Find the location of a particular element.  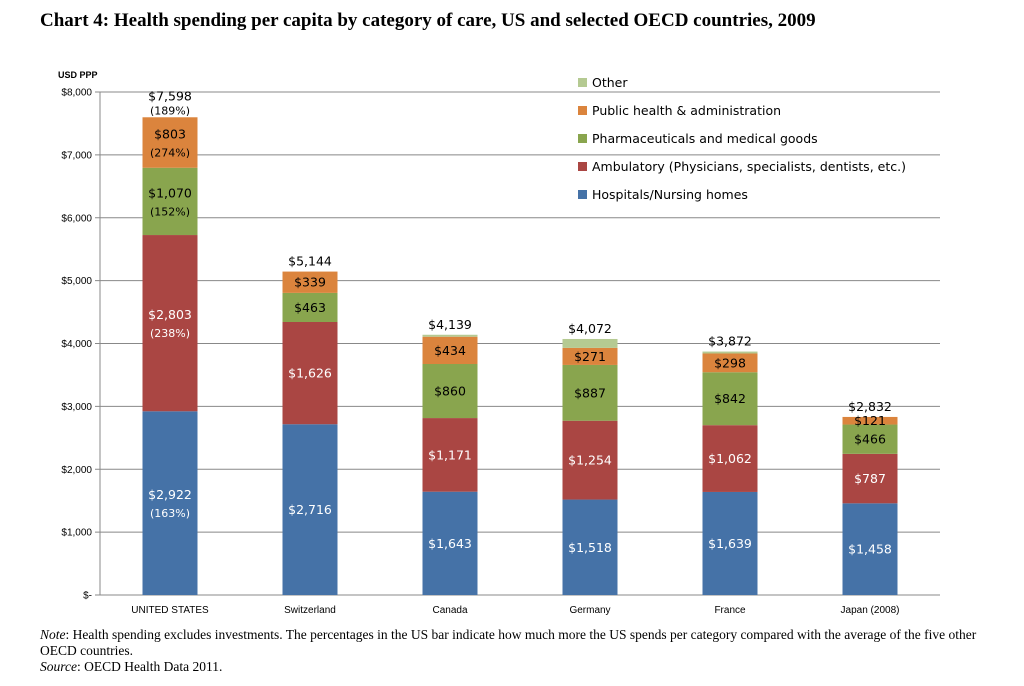

x-tick-label: France is located at coordinates (730, 610).